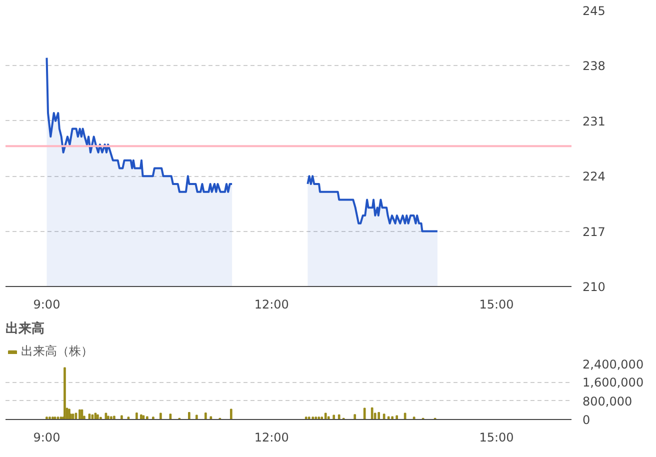 This screenshot has height=457, width=656. I want to click on y-tick-label: 1,600,000, so click(613, 383).